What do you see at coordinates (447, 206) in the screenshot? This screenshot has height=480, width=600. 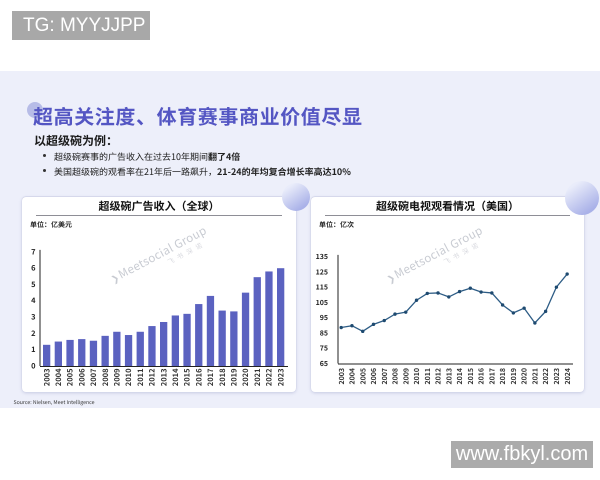 I see `chart-title: 超级碗电视观看情况（美国）` at bounding box center [447, 206].